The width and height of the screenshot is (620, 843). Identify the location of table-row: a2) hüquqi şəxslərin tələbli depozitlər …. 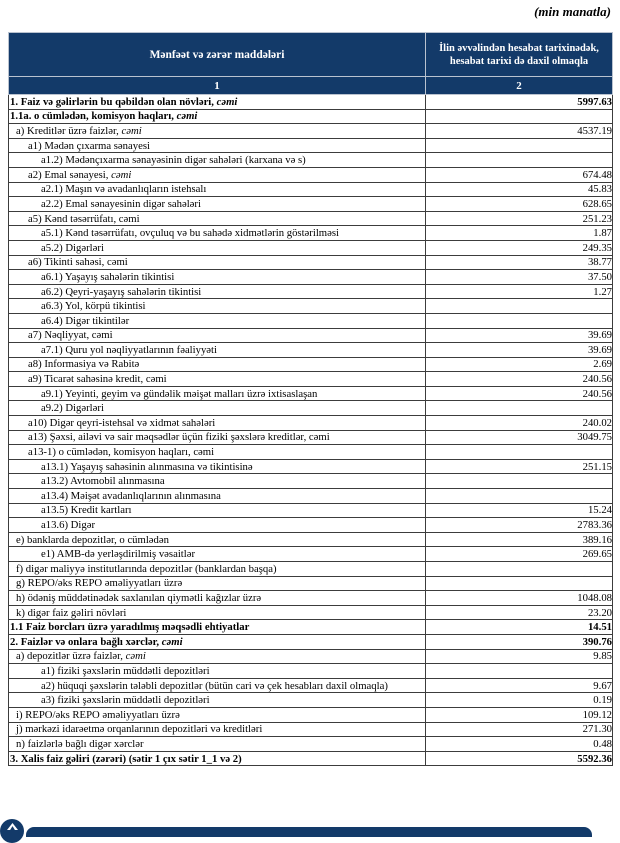
(310, 685).